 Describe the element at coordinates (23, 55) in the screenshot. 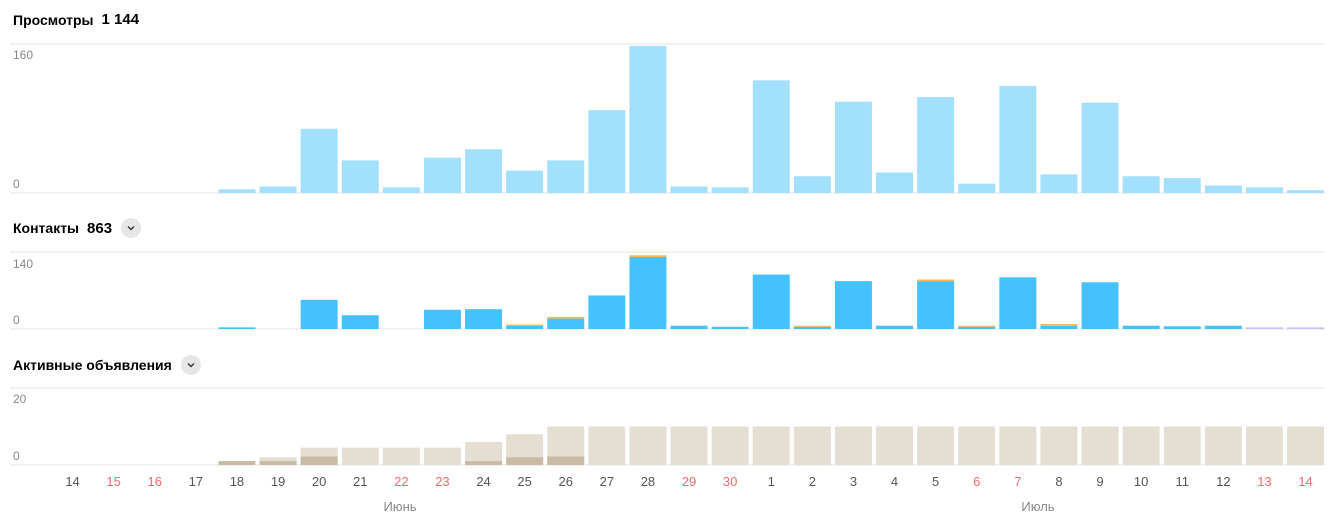

I see `views-ymax-label: 160` at that location.